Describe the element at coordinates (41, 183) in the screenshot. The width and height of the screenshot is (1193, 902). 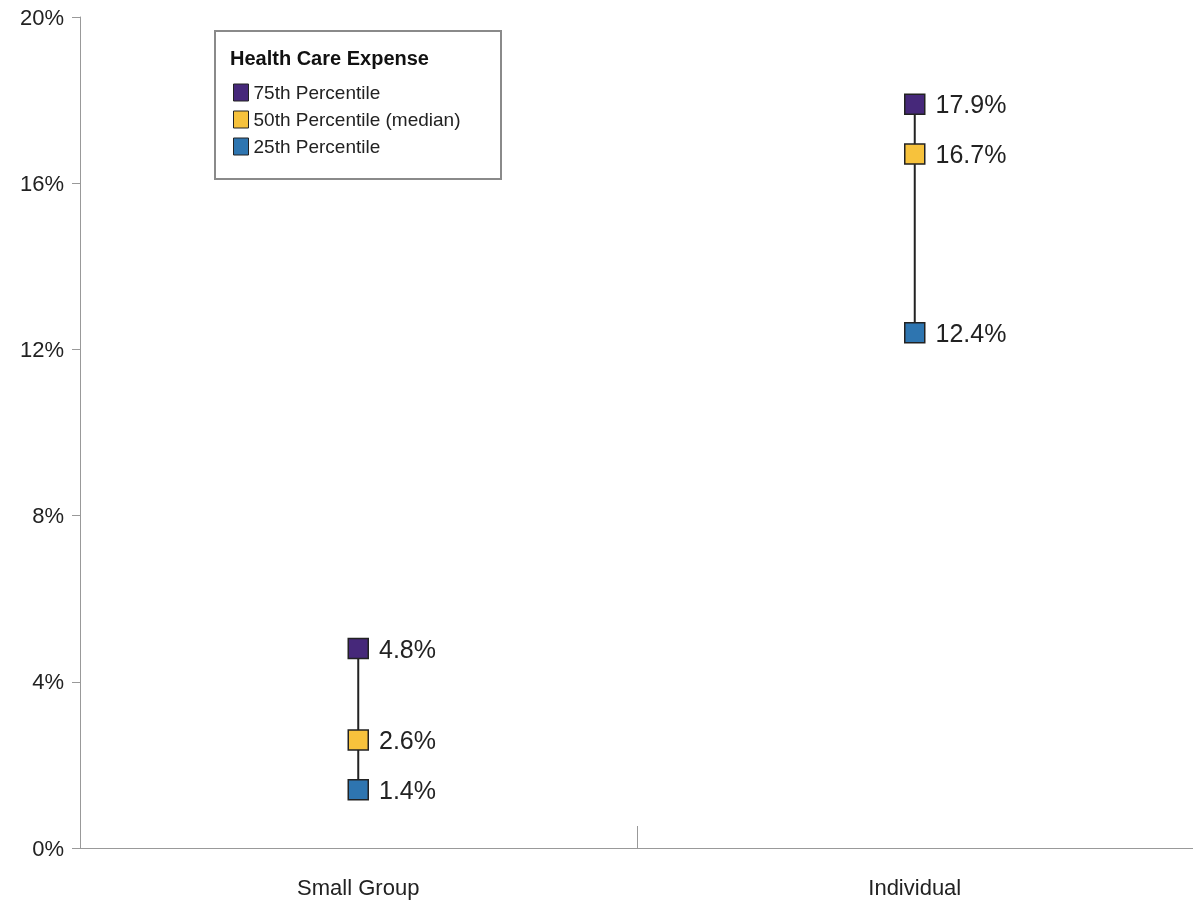
I see `y-tick-label: 16%` at that location.